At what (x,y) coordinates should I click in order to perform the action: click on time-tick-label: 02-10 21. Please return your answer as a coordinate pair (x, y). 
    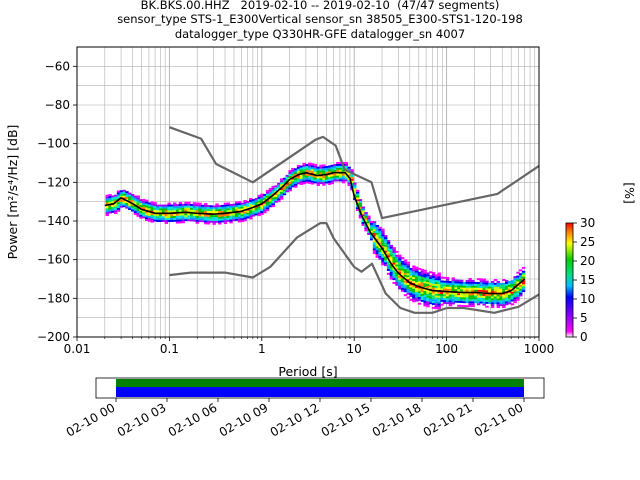
    Looking at the image, I should click on (448, 419).